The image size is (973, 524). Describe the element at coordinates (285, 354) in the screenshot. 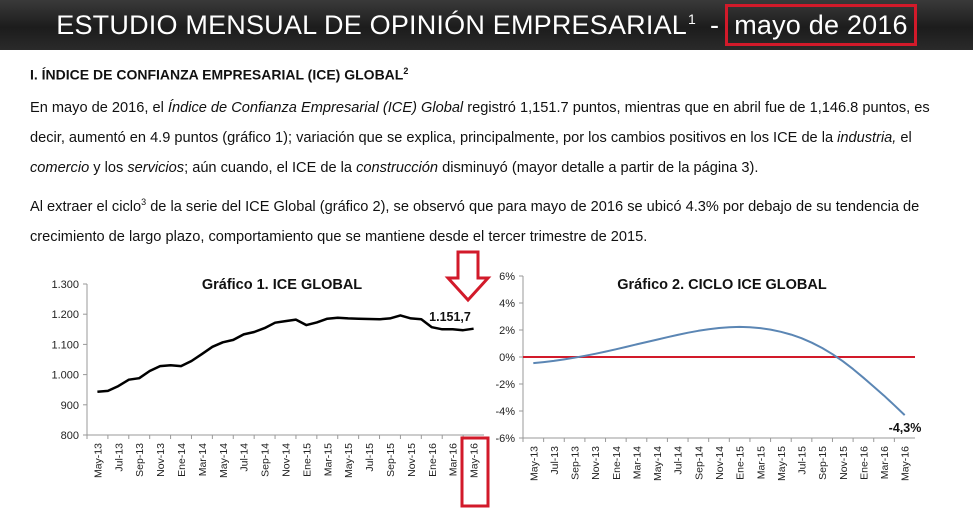

I see `chart1-series-line` at that location.